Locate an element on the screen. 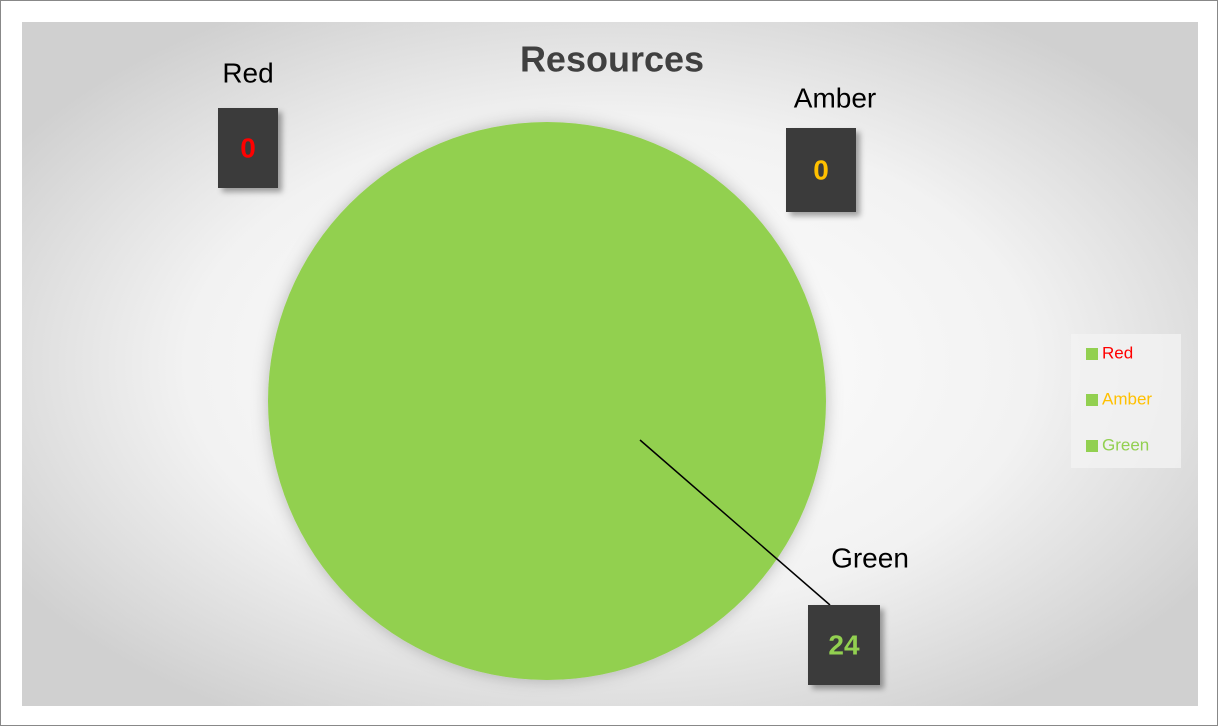 Image resolution: width=1218 pixels, height=726 pixels. data-label-name: Green is located at coordinates (870, 557).